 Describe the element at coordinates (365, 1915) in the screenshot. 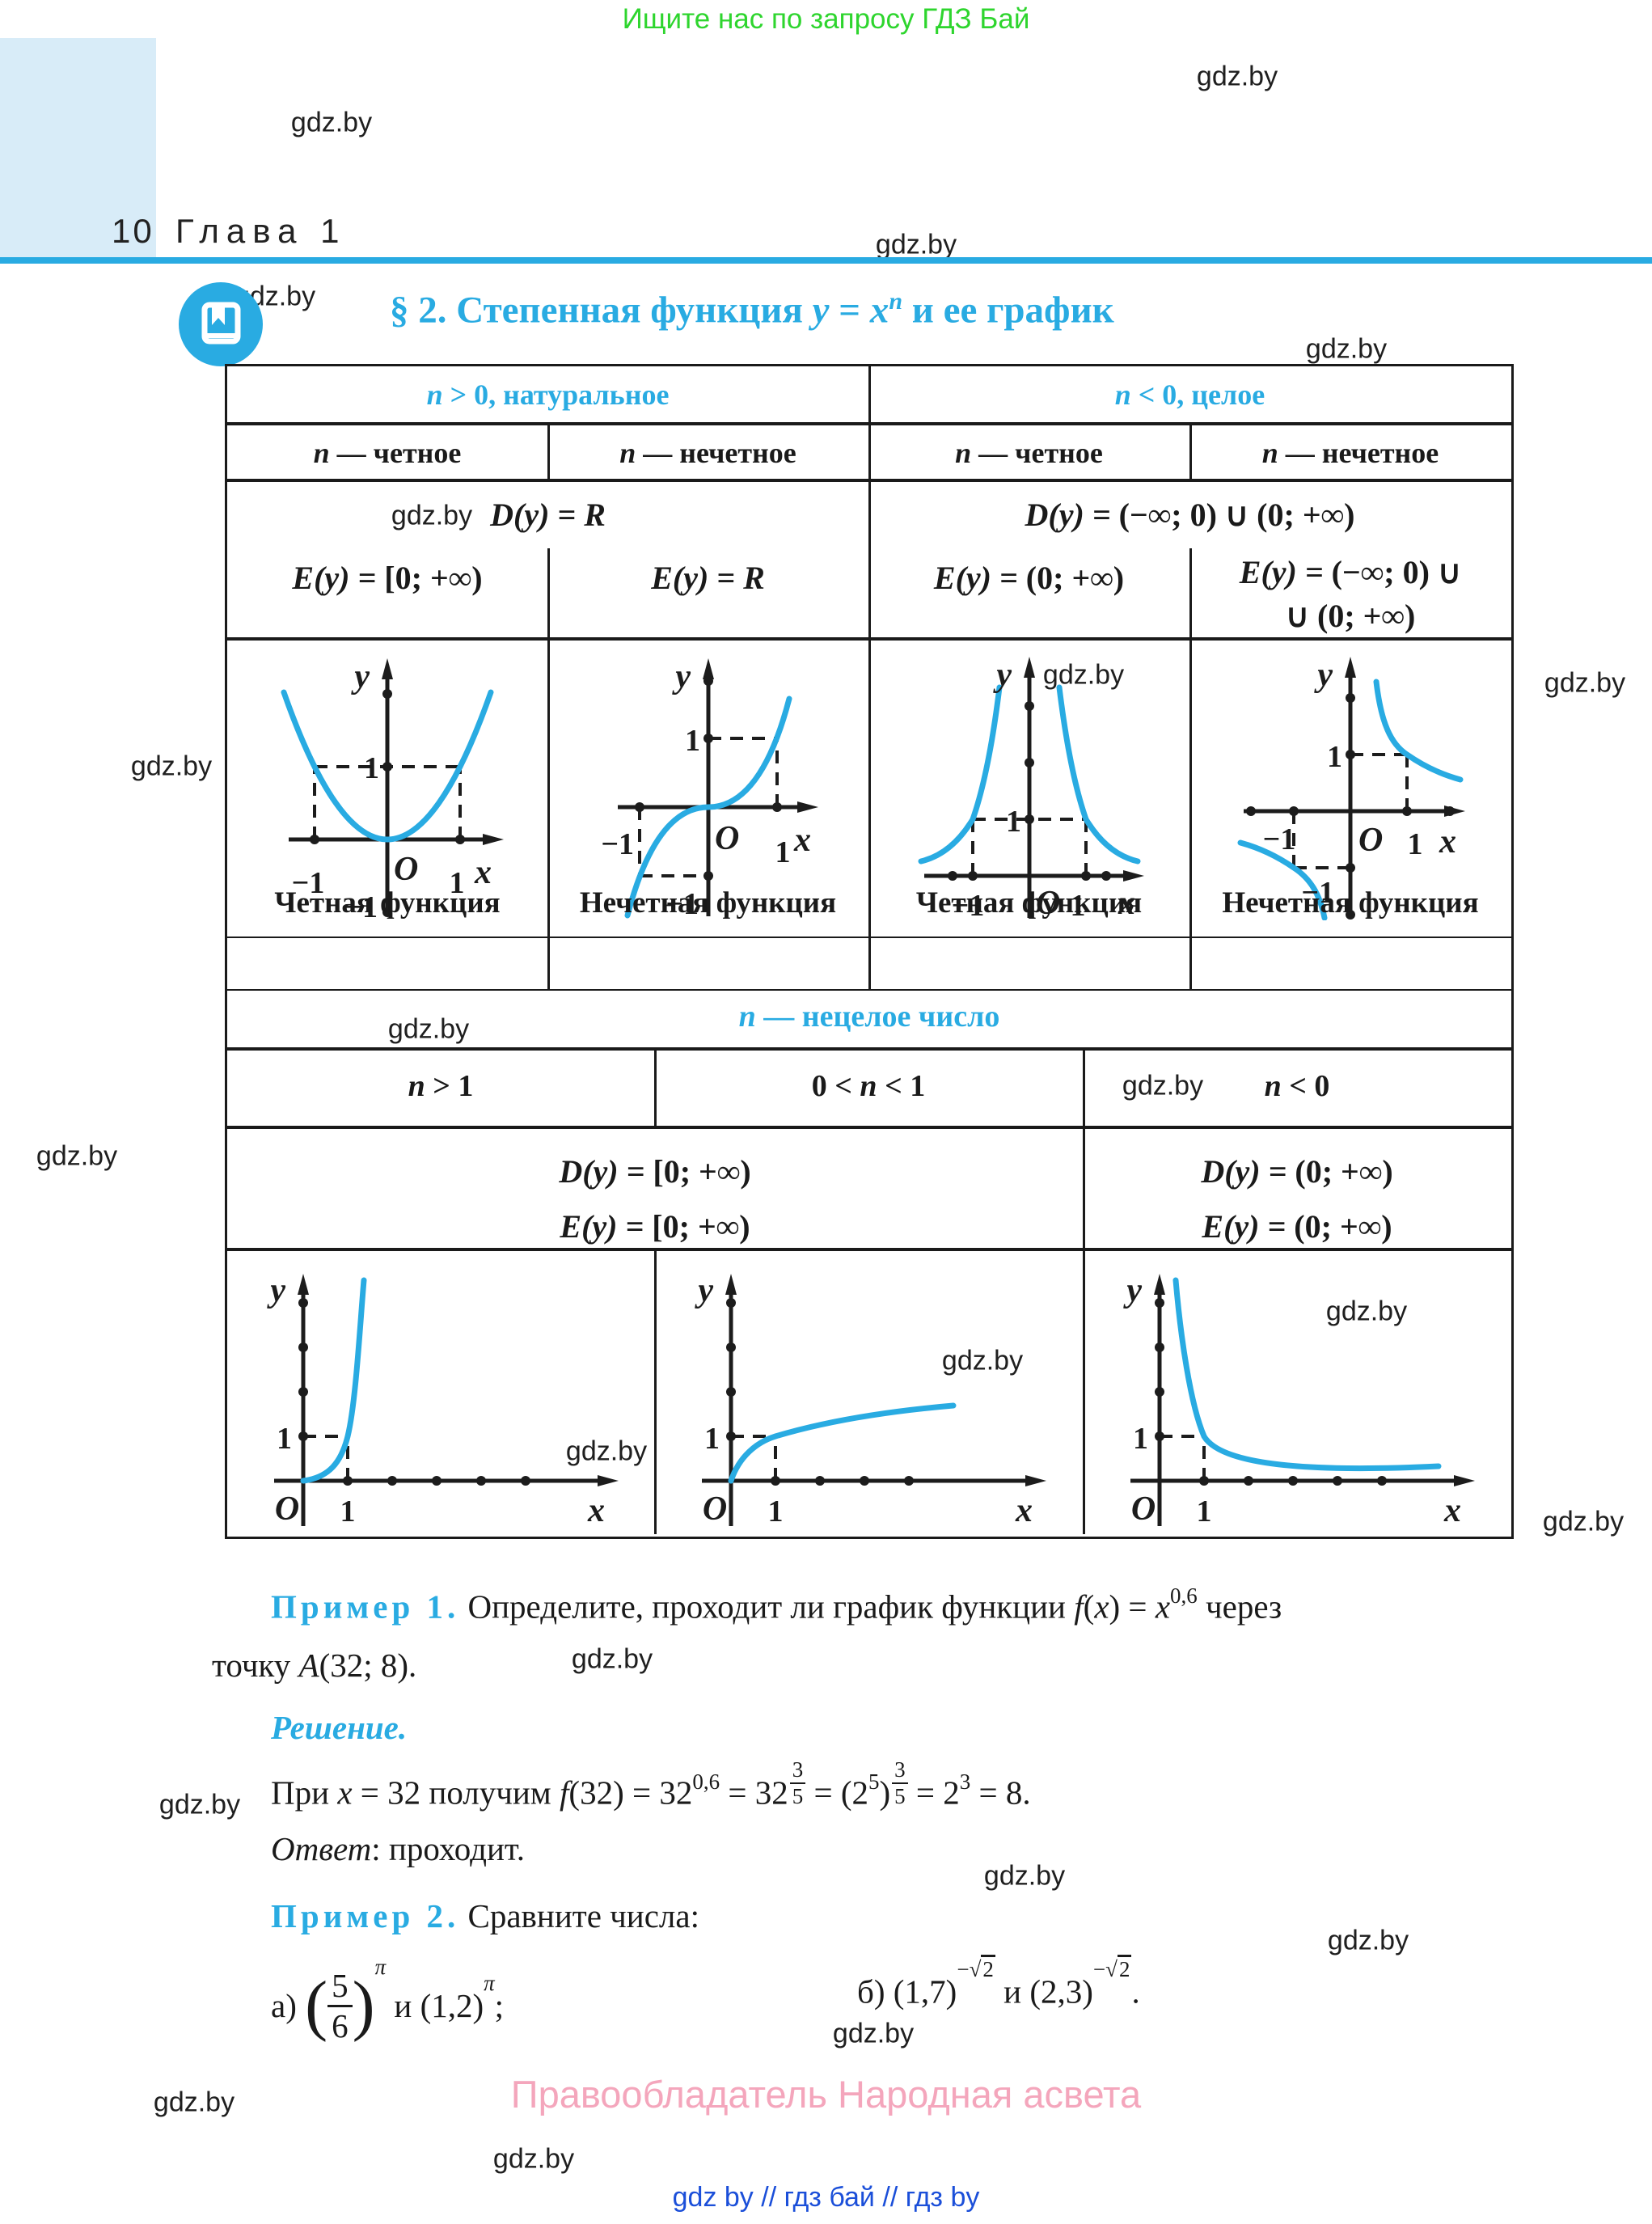

I see `example-2-label: Пример 2.` at that location.